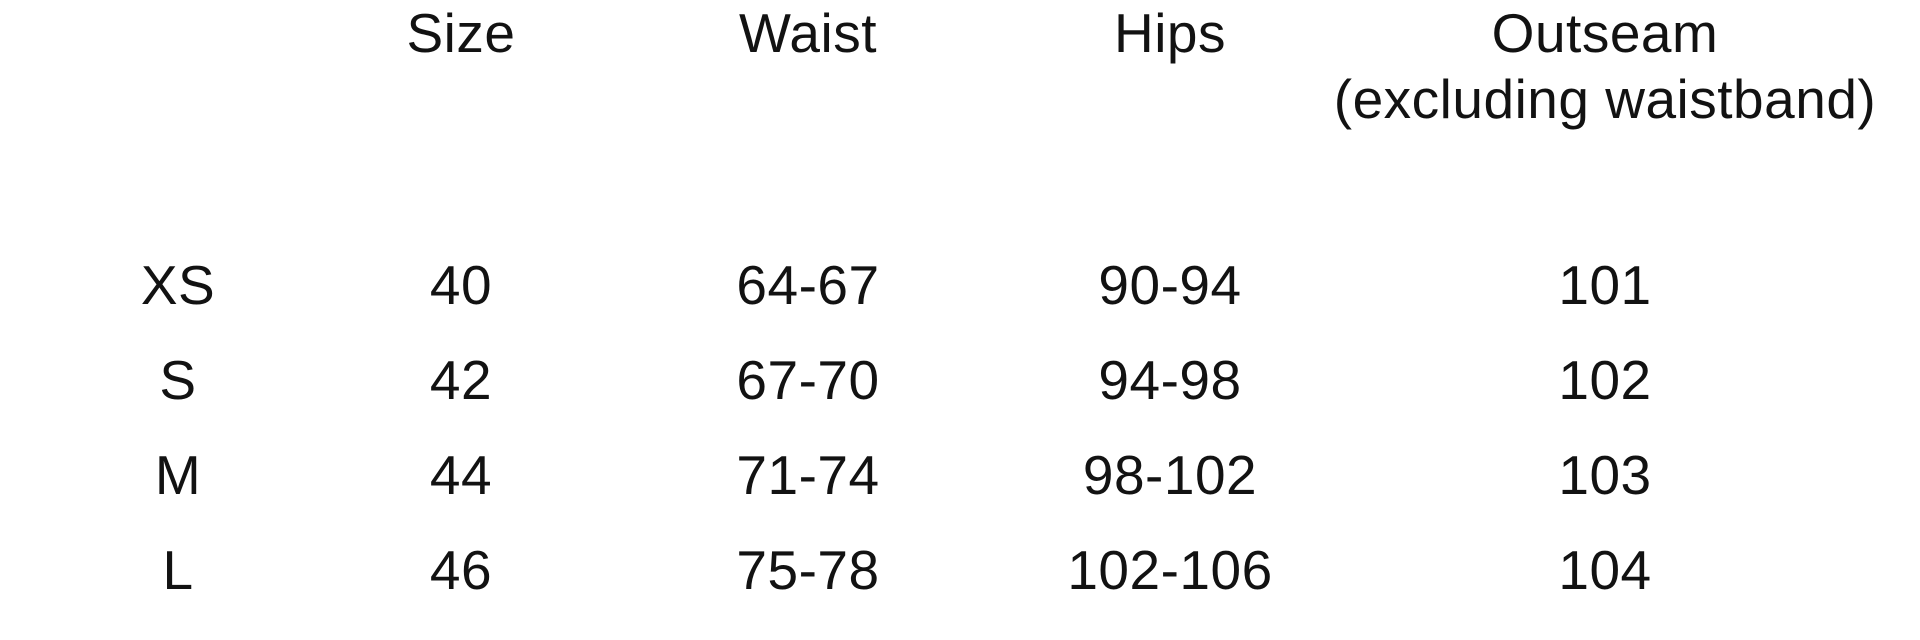 The width and height of the screenshot is (1920, 640). I want to click on column-header-outseam-line2: (excluding waistband), so click(1605, 99).